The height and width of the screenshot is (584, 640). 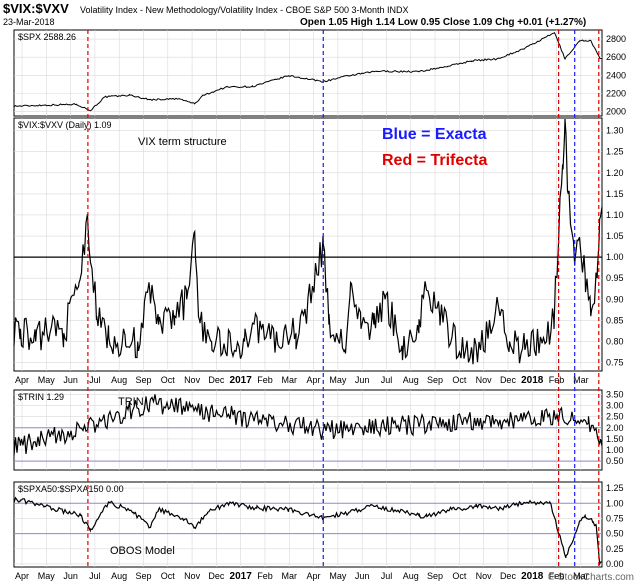 I want to click on panel-title: $TRIN 1.29, so click(x=41, y=397).